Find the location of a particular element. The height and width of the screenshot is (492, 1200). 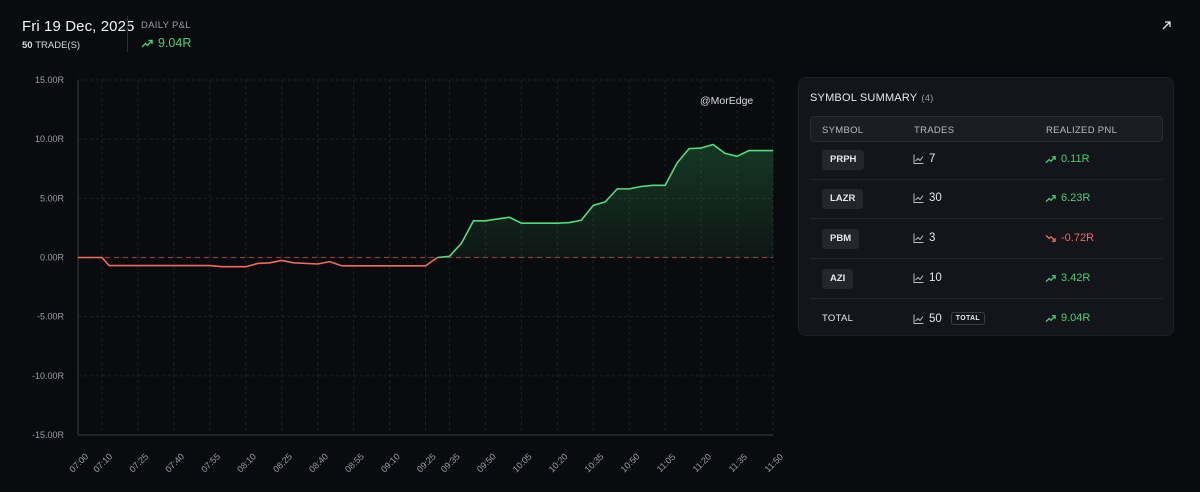

total-trades-value: 50 is located at coordinates (935, 318).